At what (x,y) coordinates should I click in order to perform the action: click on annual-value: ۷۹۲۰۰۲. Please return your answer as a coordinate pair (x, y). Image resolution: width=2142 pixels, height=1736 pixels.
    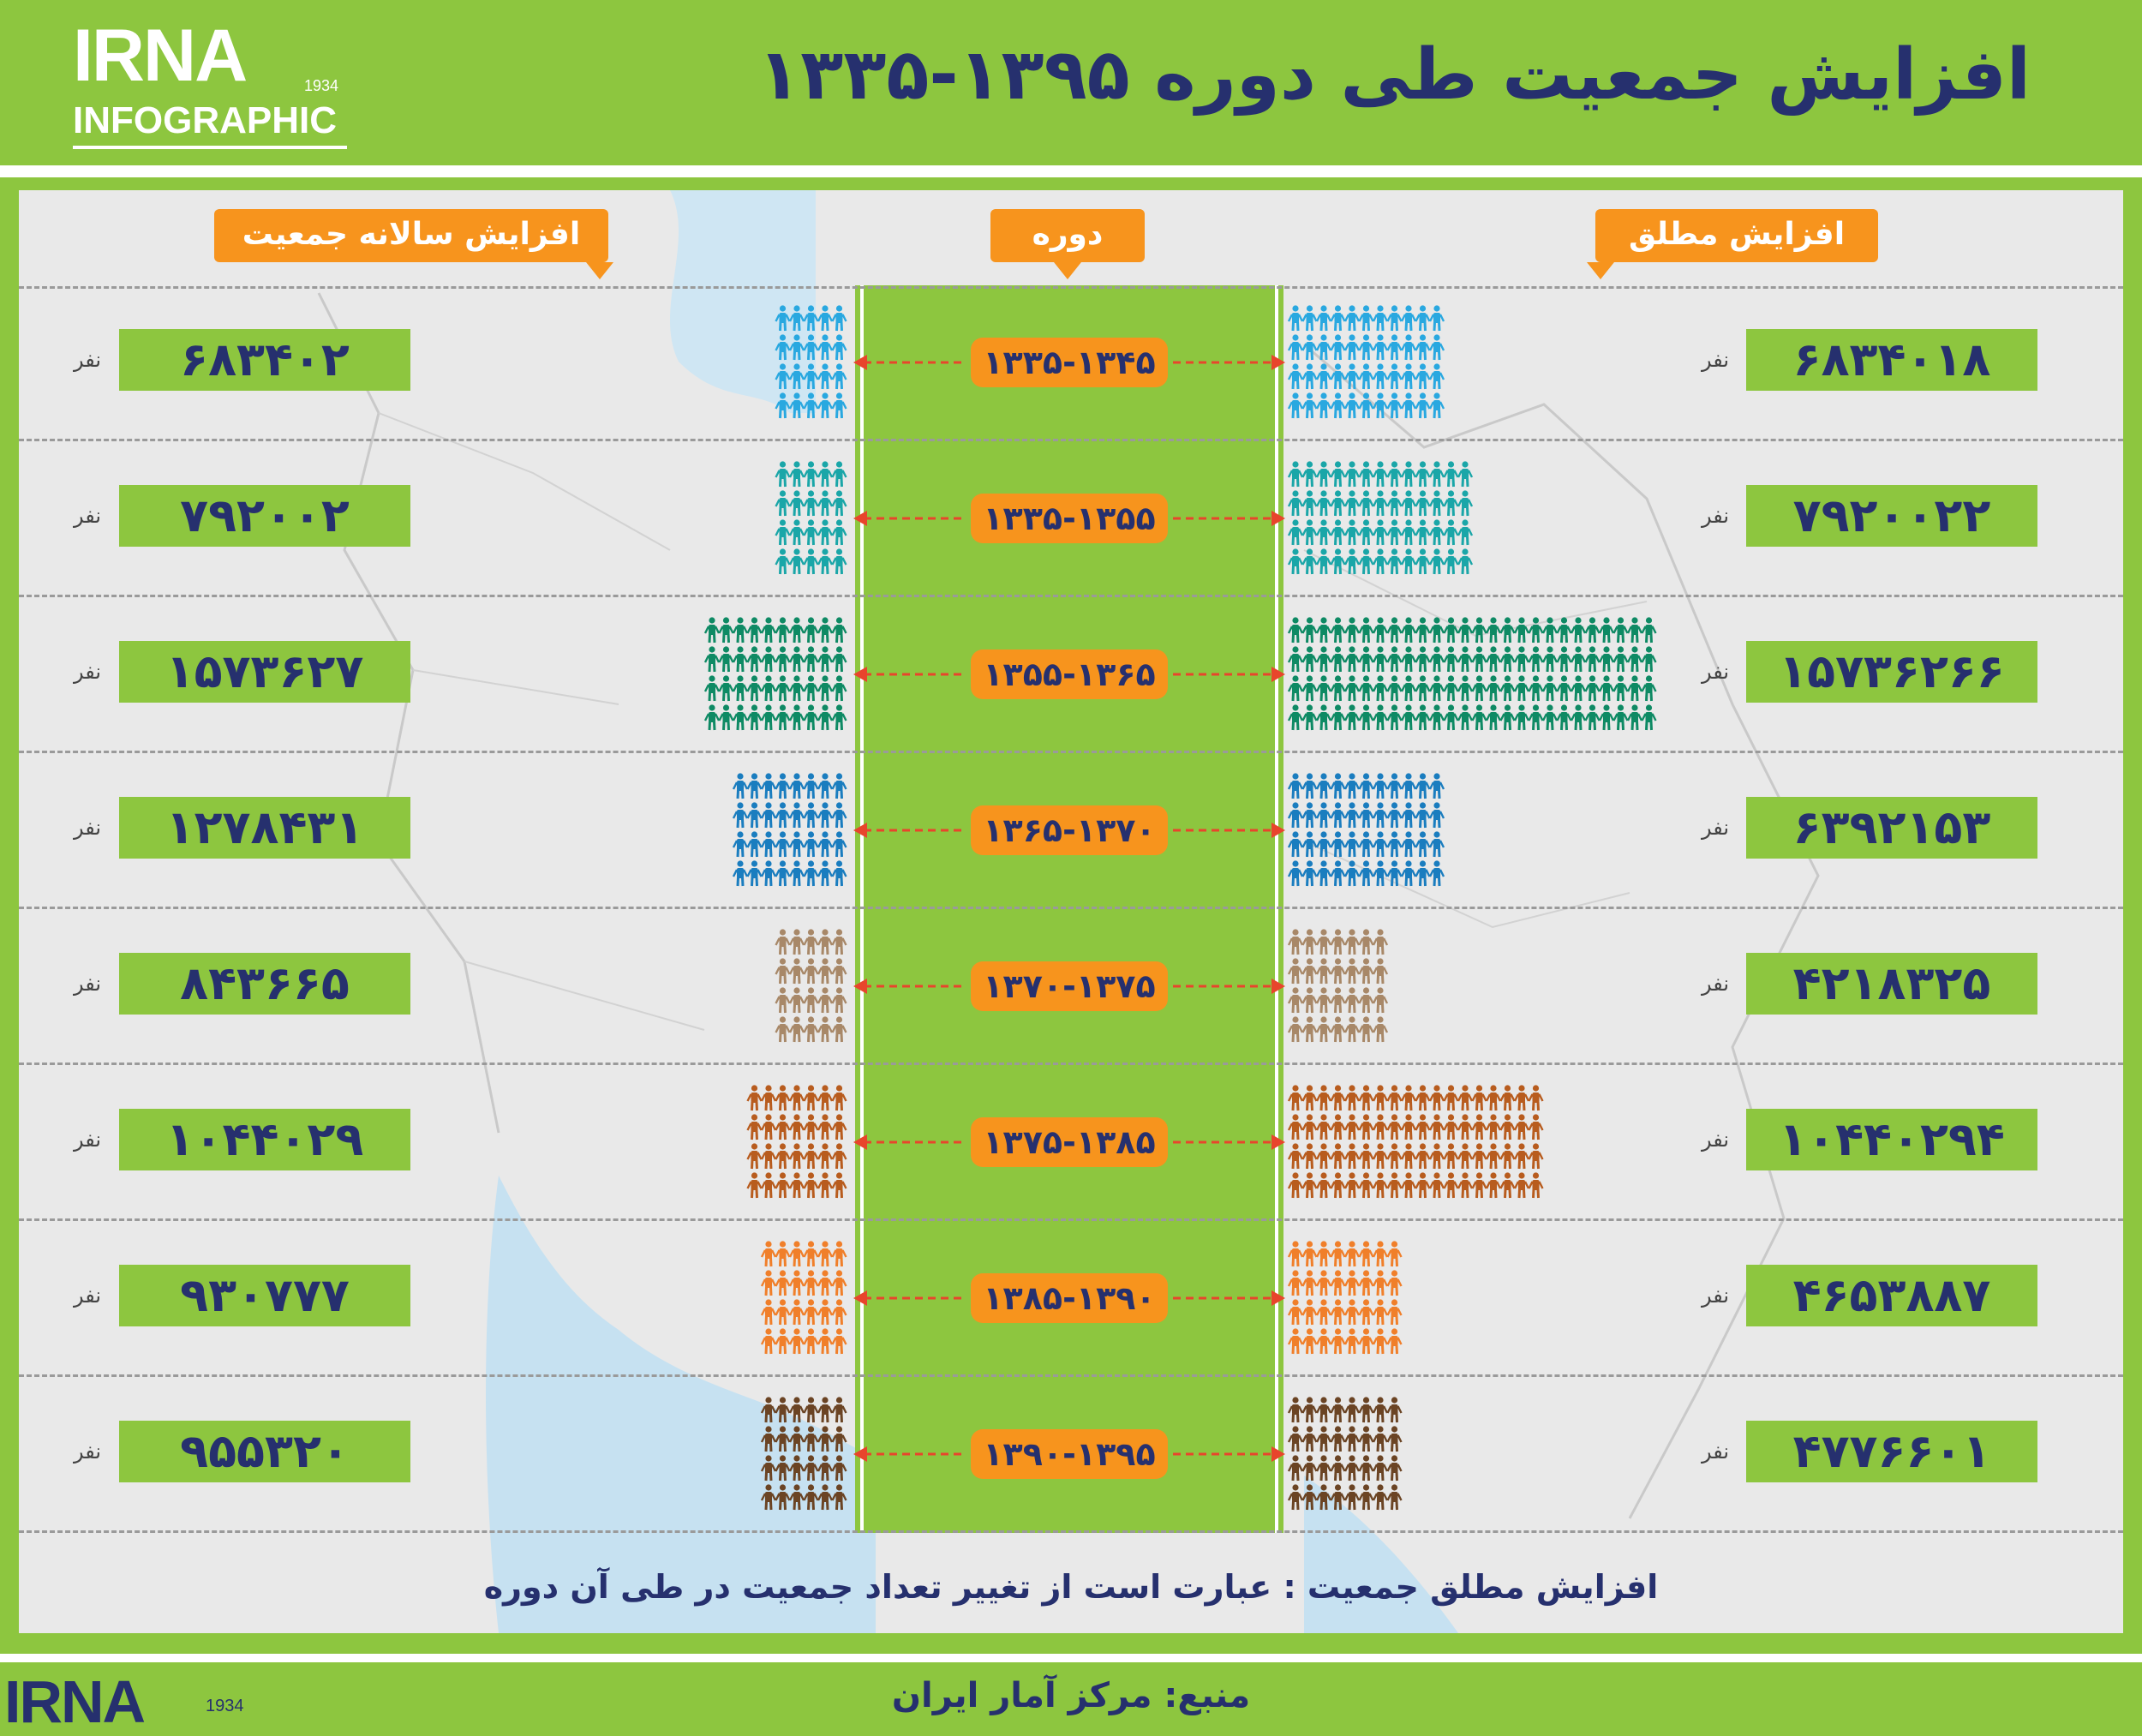
    Looking at the image, I should click on (265, 516).